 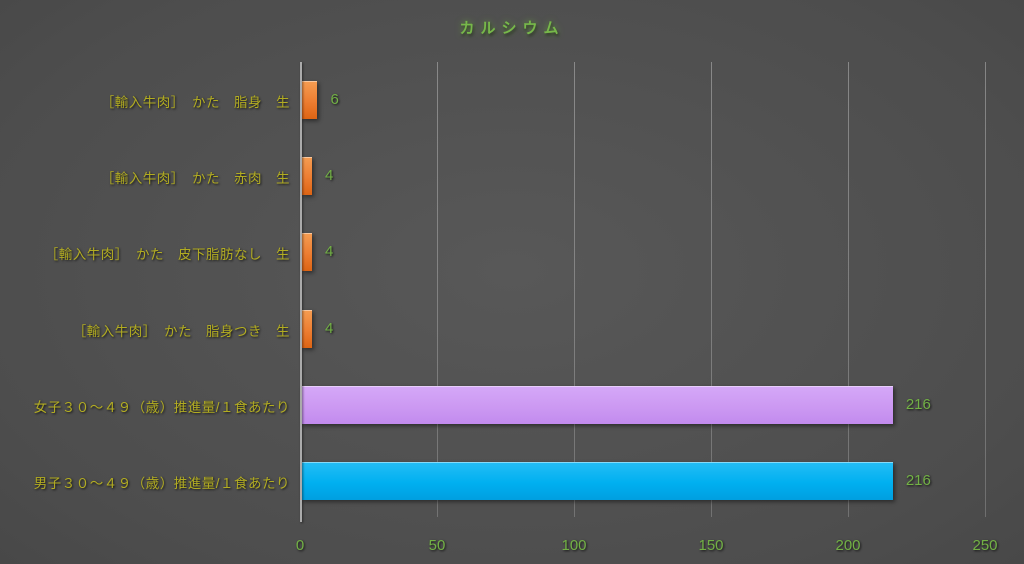 What do you see at coordinates (334, 100) in the screenshot?
I see `value-label: 6` at bounding box center [334, 100].